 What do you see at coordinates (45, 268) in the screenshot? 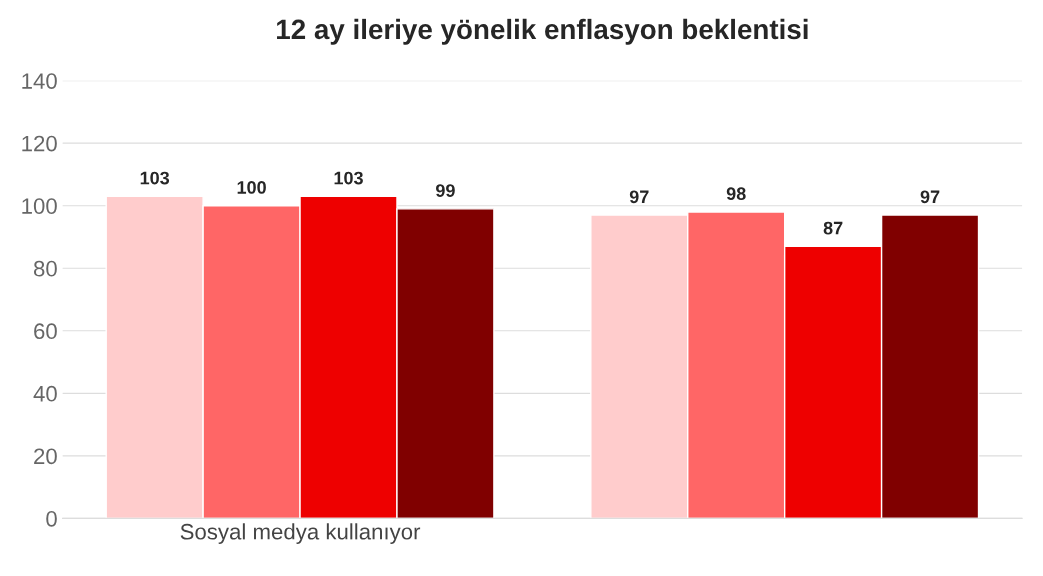
I see `y-tick-label: 80` at bounding box center [45, 268].